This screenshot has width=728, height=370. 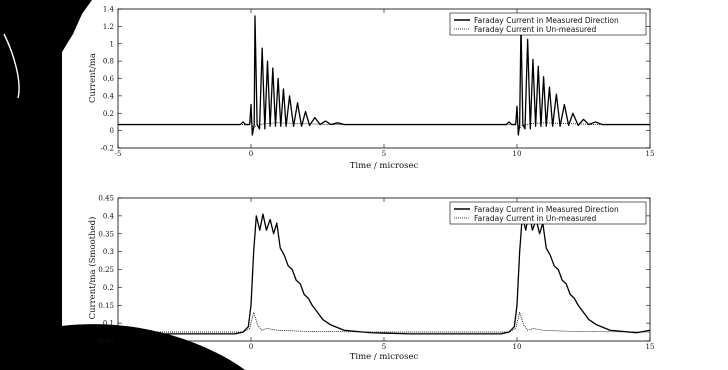 What do you see at coordinates (109, 10) in the screenshot?
I see `y-tick-label: 1.4` at bounding box center [109, 10].